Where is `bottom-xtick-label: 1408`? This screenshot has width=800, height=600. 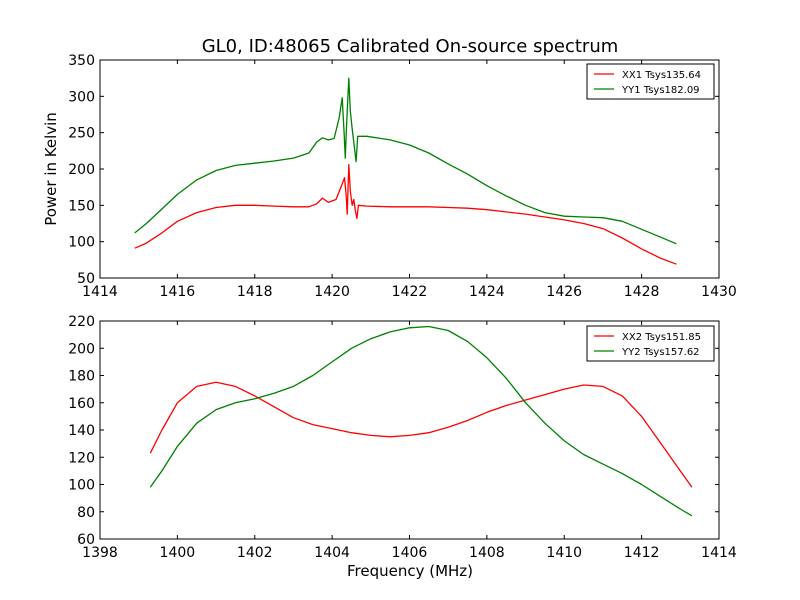 bottom-xtick-label: 1408 is located at coordinates (487, 553).